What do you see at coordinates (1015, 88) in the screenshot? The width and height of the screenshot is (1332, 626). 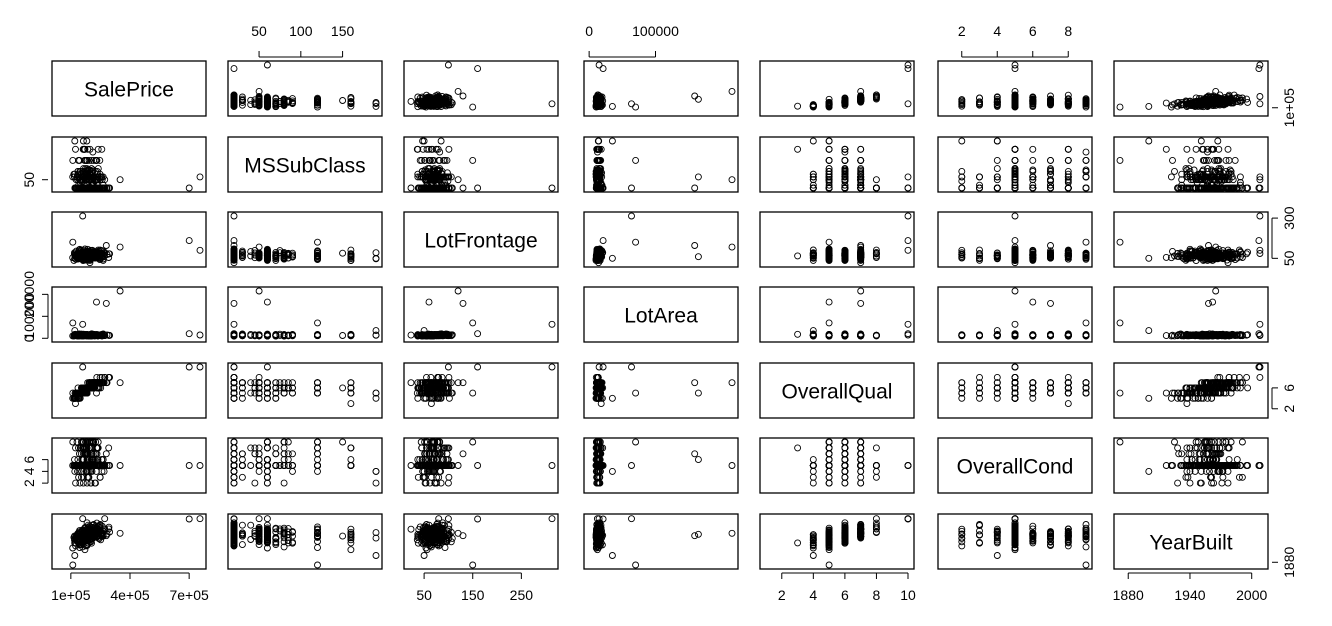 I see `panel-SalePrice-OverallCond` at bounding box center [1015, 88].